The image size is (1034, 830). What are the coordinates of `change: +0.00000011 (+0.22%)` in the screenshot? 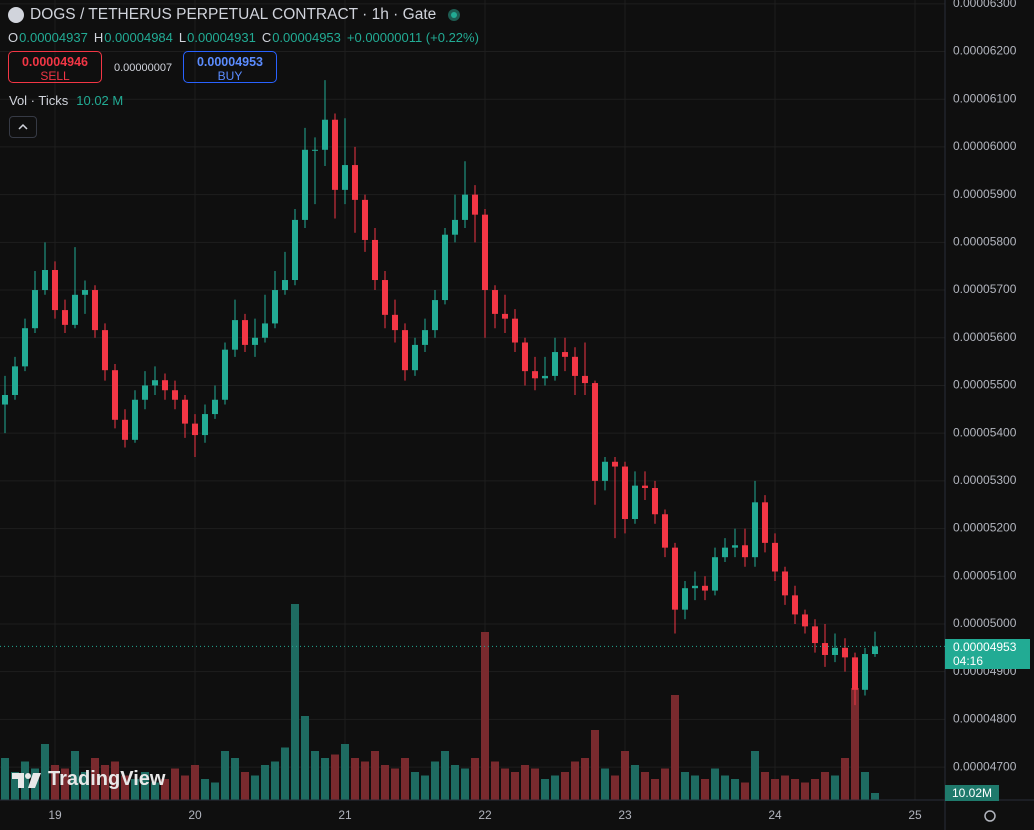 It's located at (412, 37).